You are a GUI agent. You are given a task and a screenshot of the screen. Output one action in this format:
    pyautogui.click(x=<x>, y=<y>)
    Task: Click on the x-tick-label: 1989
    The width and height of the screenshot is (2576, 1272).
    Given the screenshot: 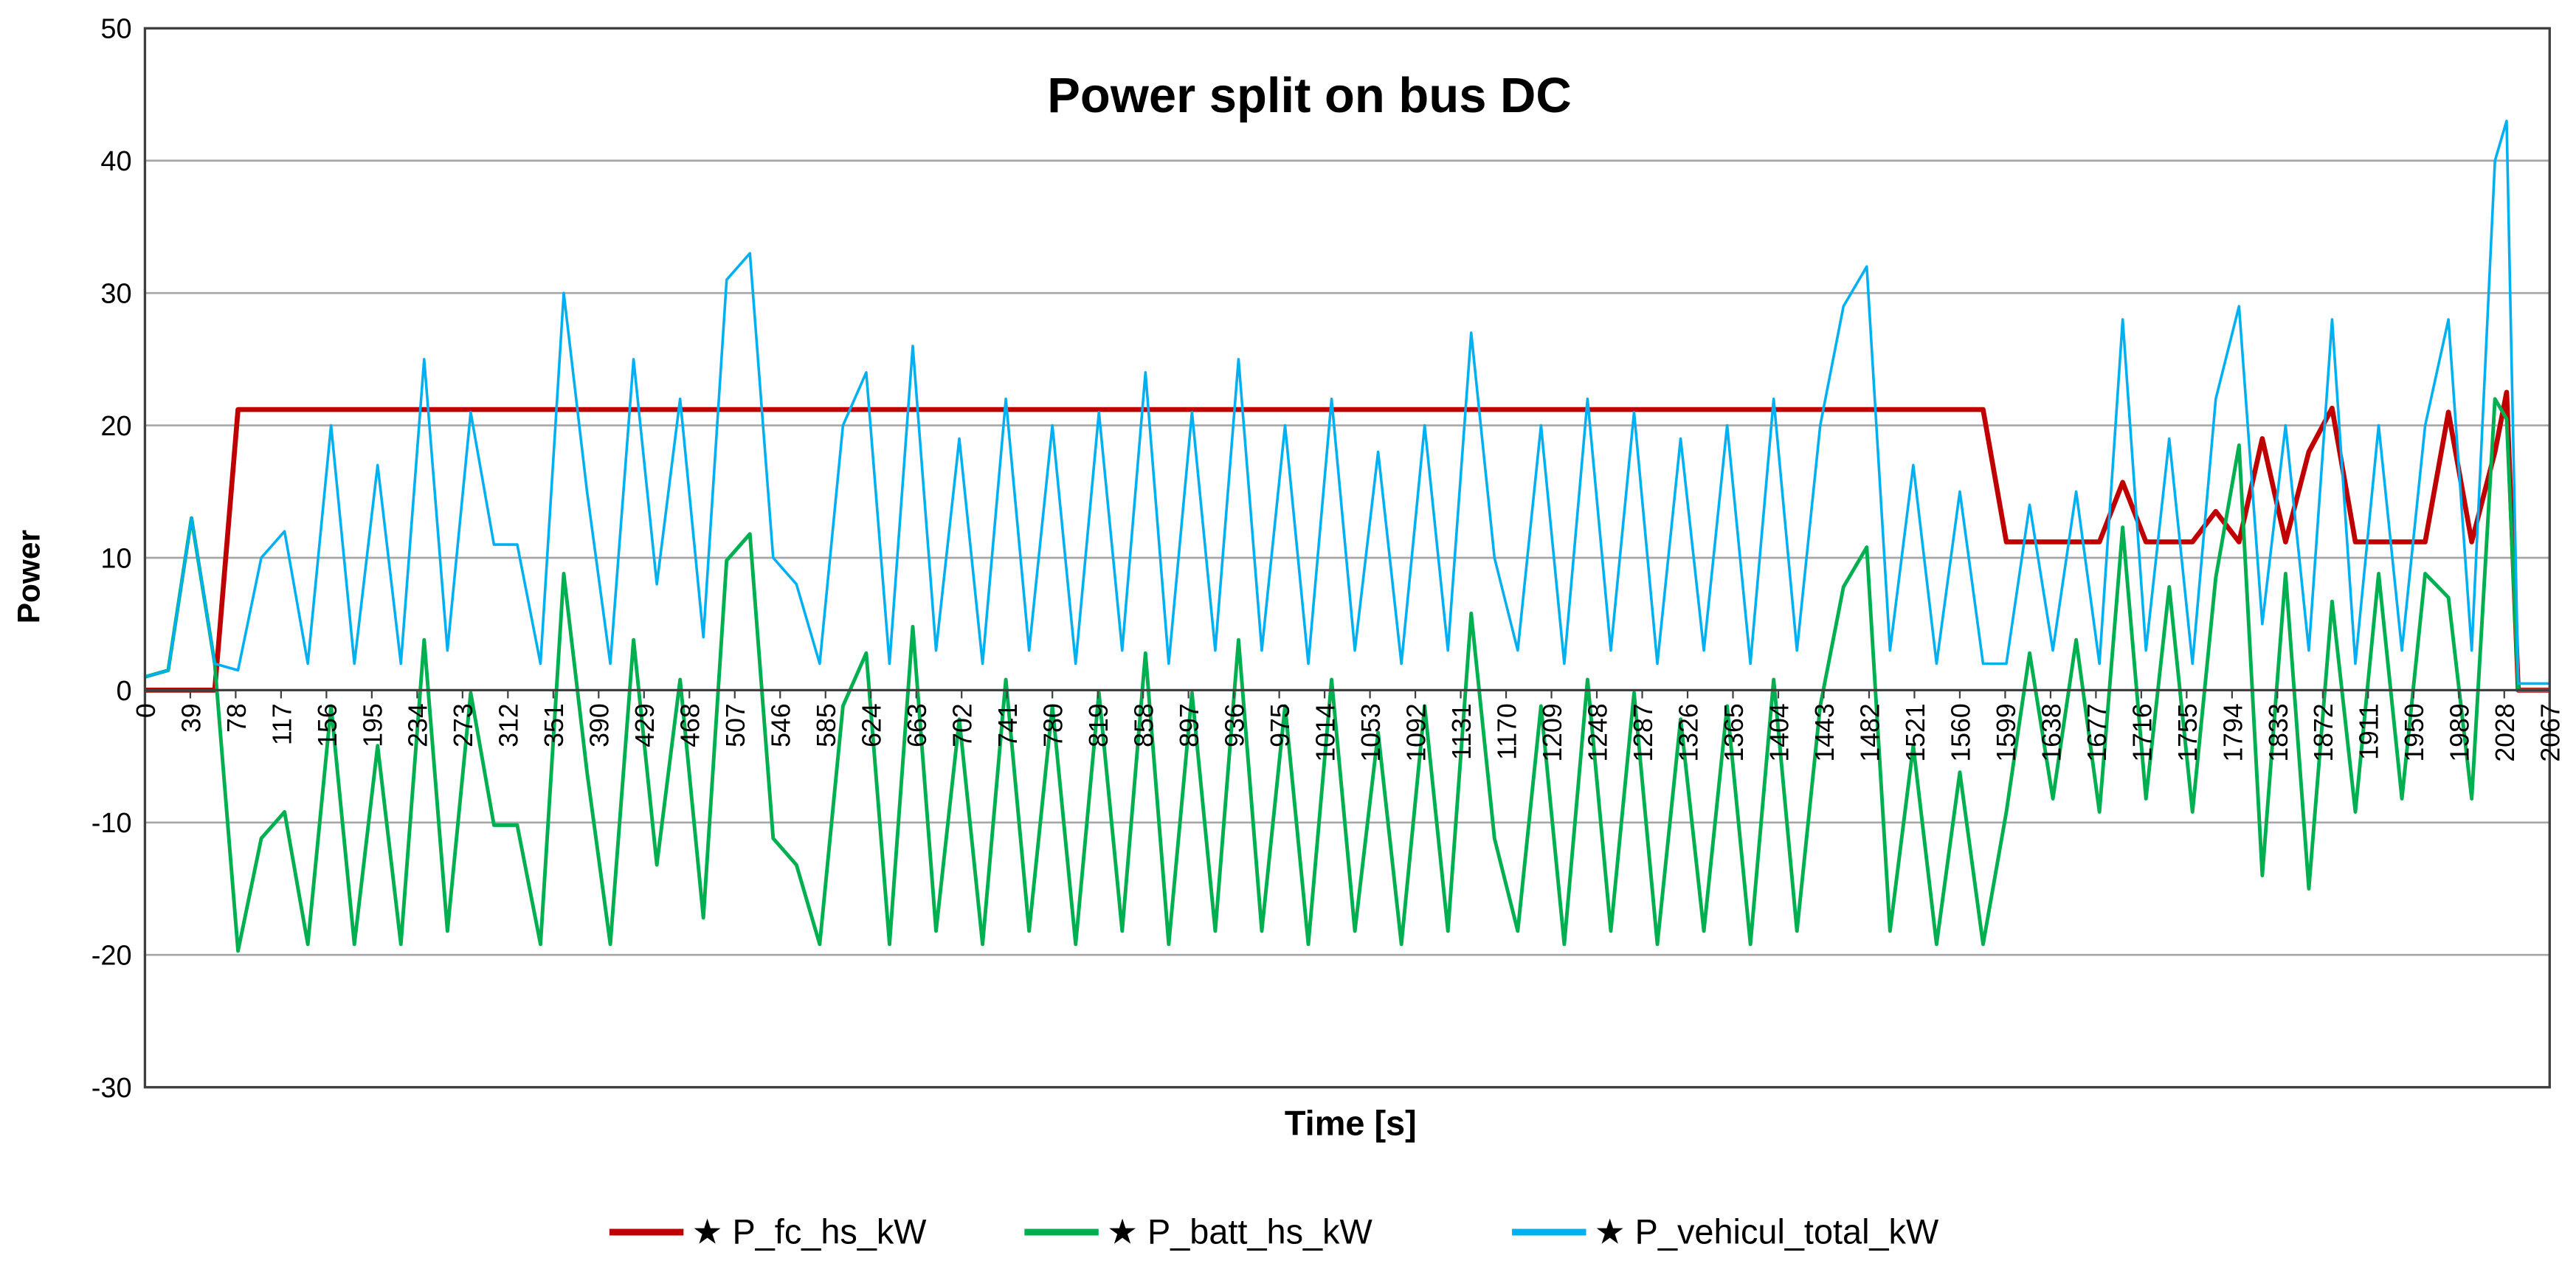 What is the action you would take?
    pyautogui.click(x=2460, y=732)
    